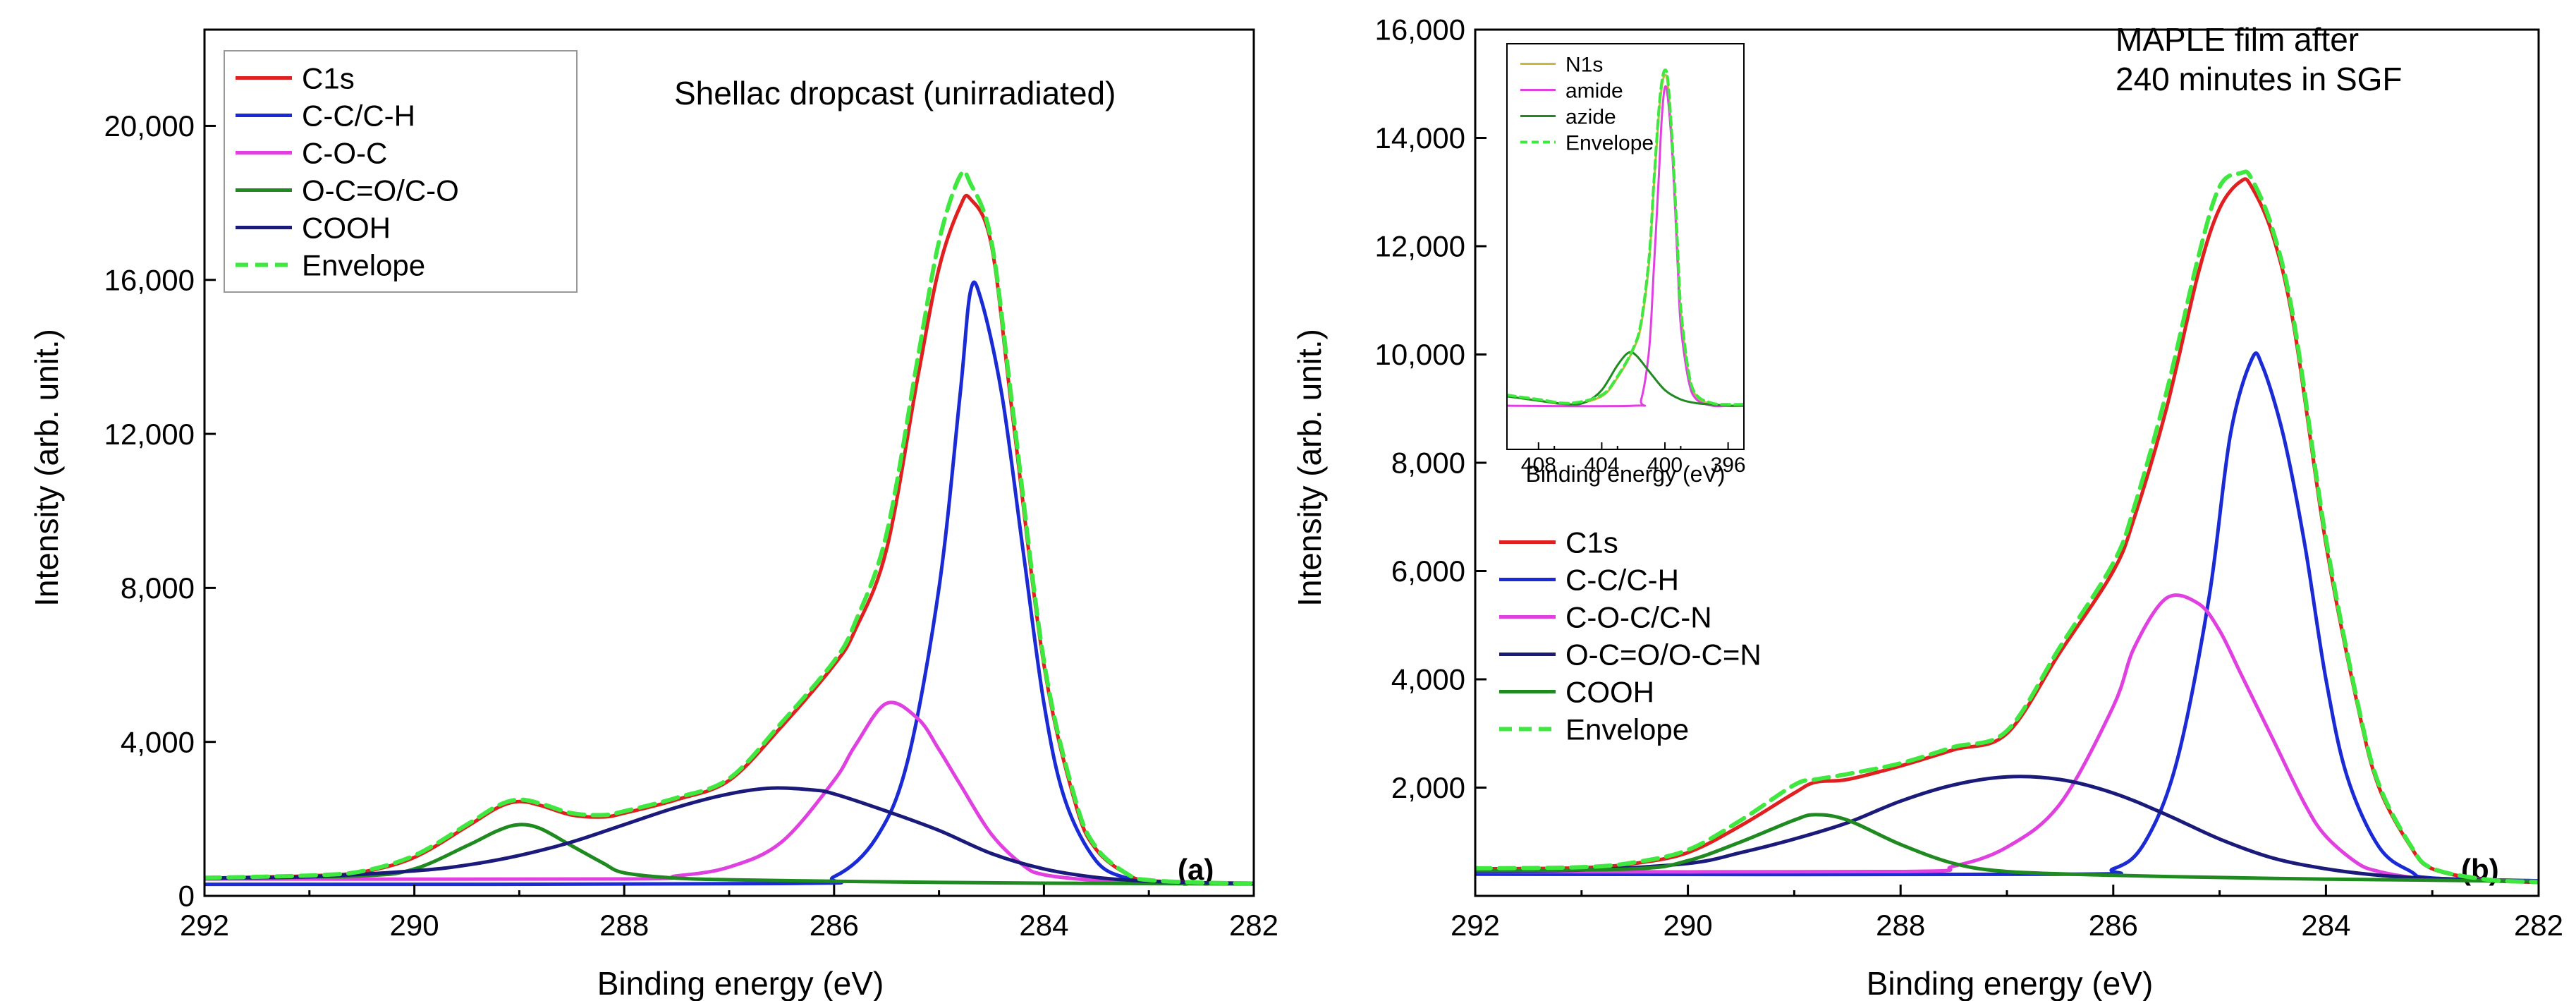 Image resolution: width=2576 pixels, height=1001 pixels. What do you see at coordinates (1428, 464) in the screenshot?
I see `y-tick-label-b-3: 8,000` at bounding box center [1428, 464].